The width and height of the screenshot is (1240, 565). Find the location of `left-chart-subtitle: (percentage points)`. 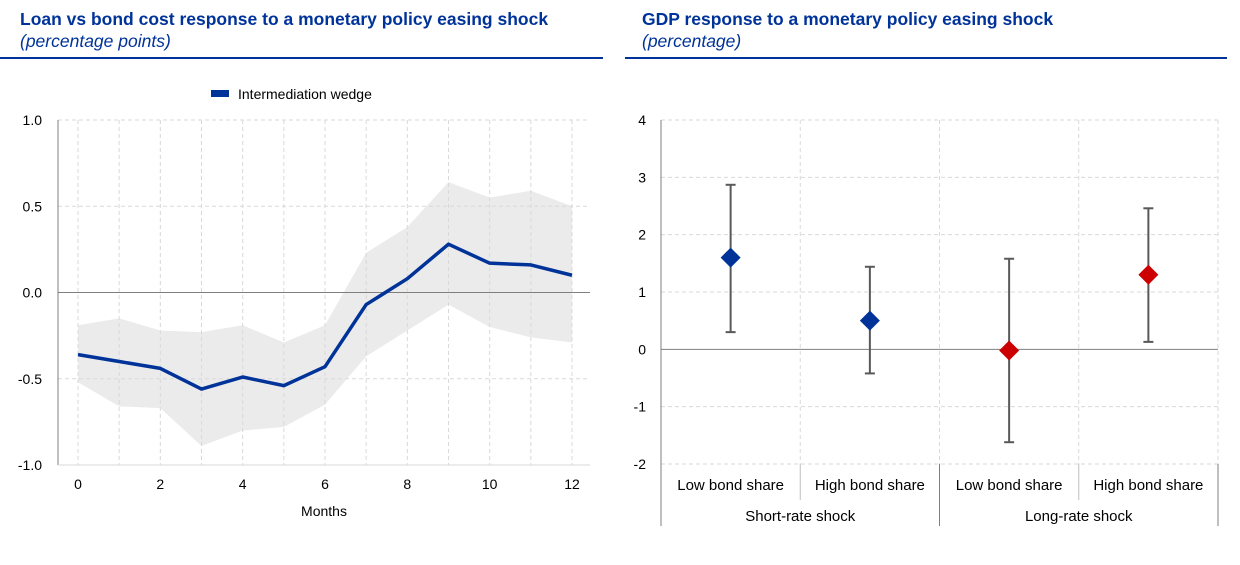

left-chart-subtitle: (percentage points) is located at coordinates (95, 41).